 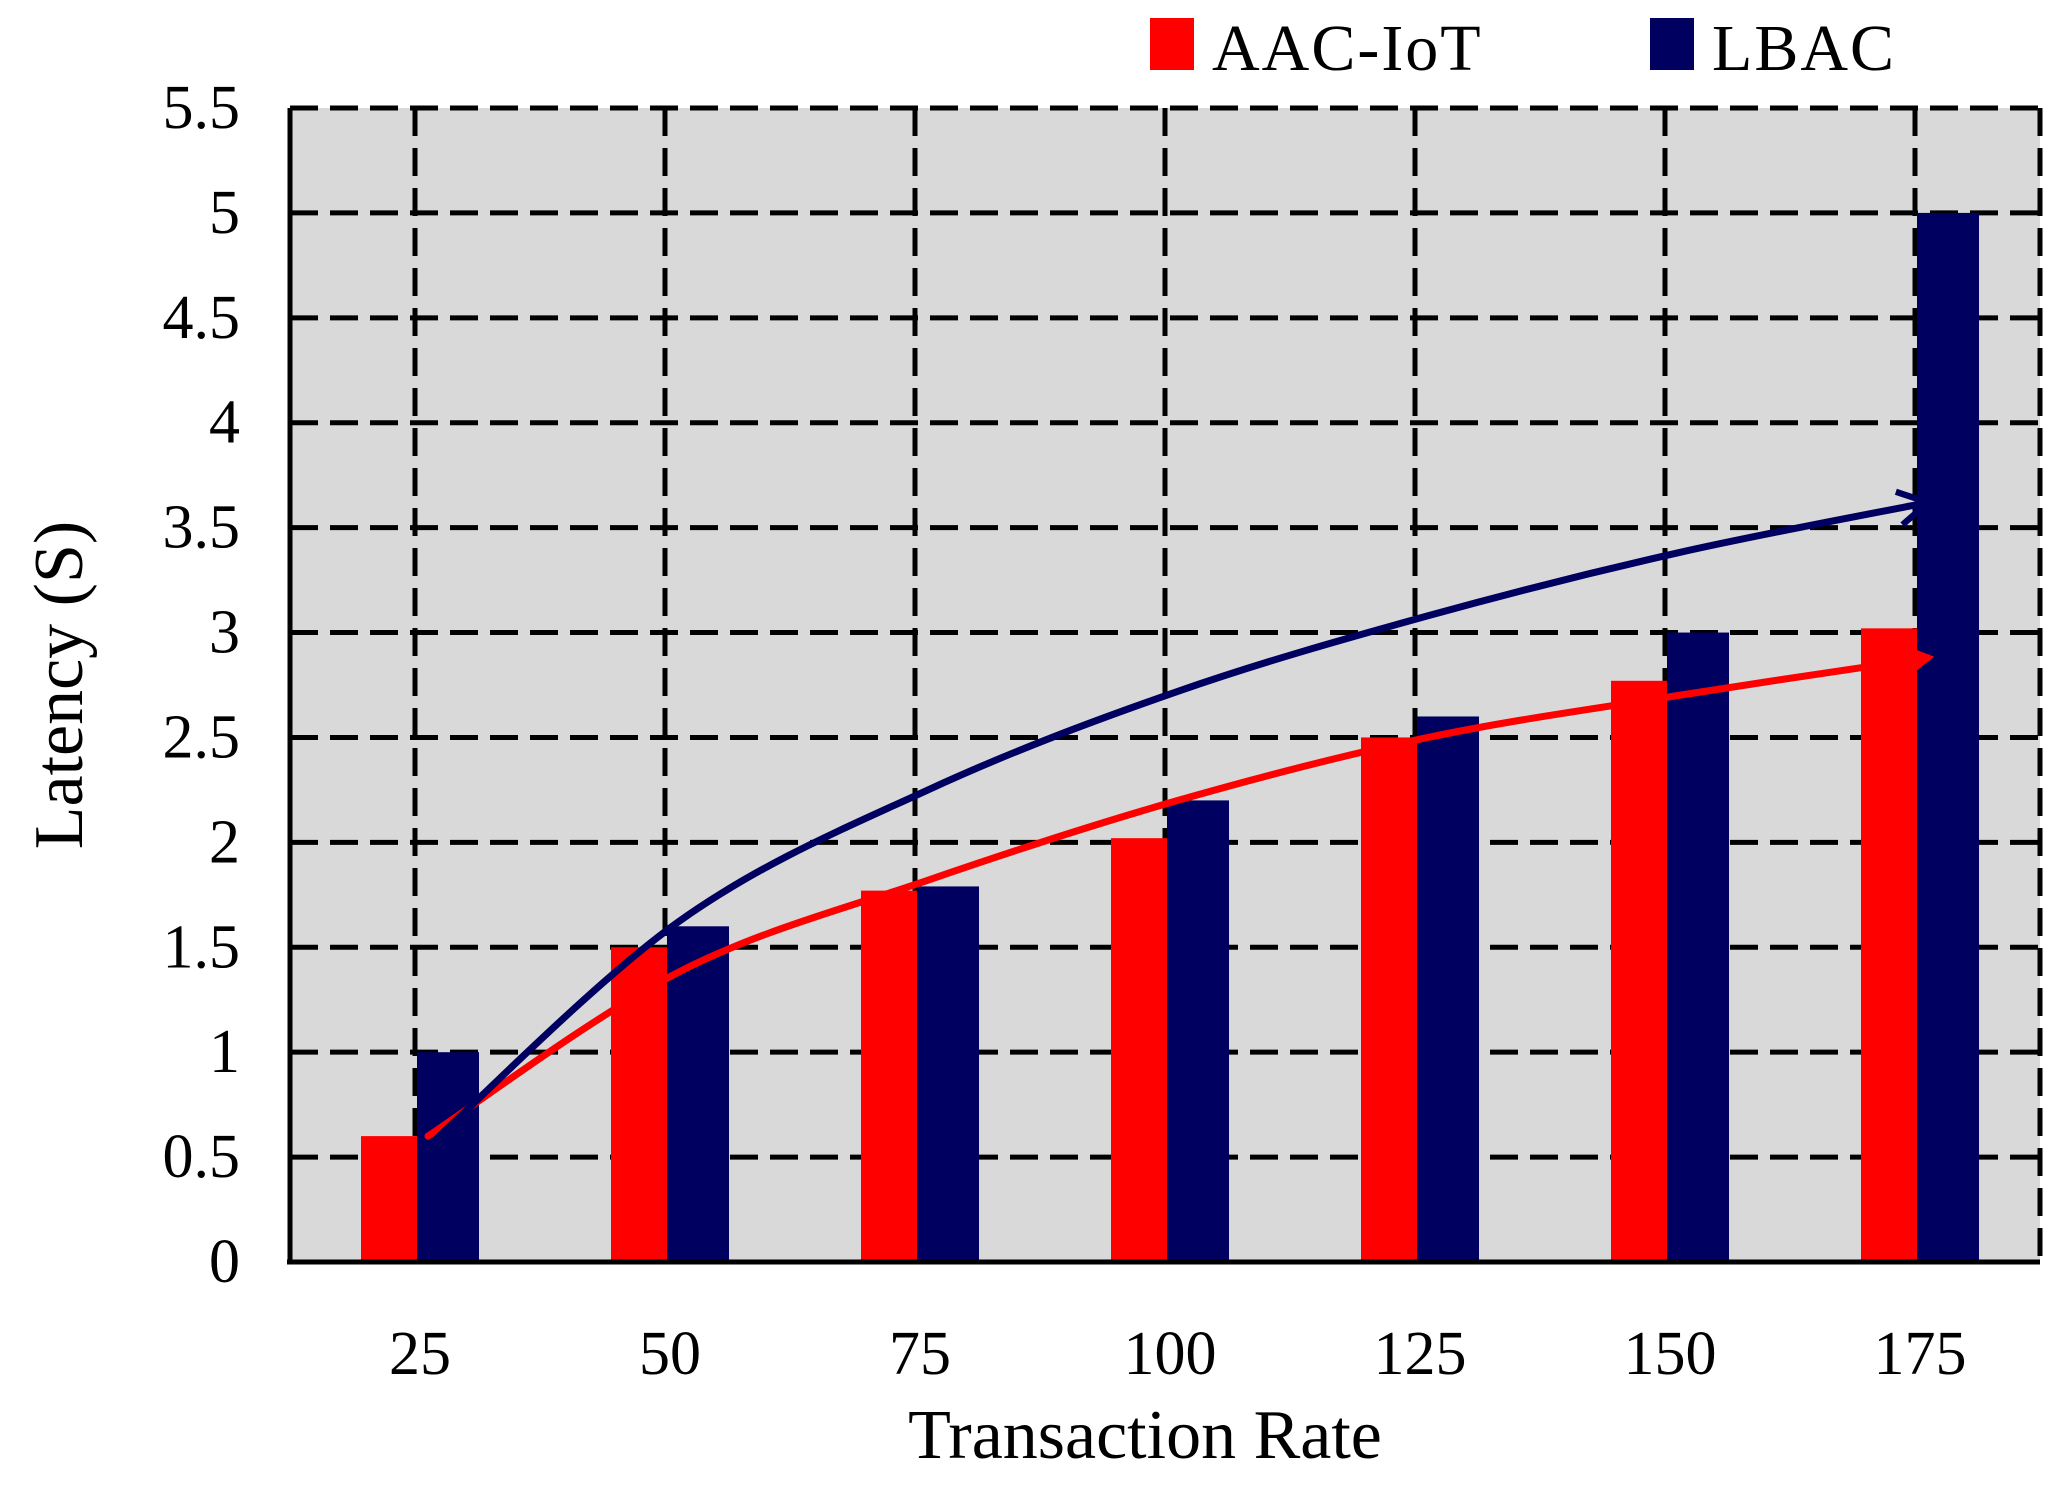 I want to click on x-axis-title: Transaction Rate, so click(x=1145, y=1435).